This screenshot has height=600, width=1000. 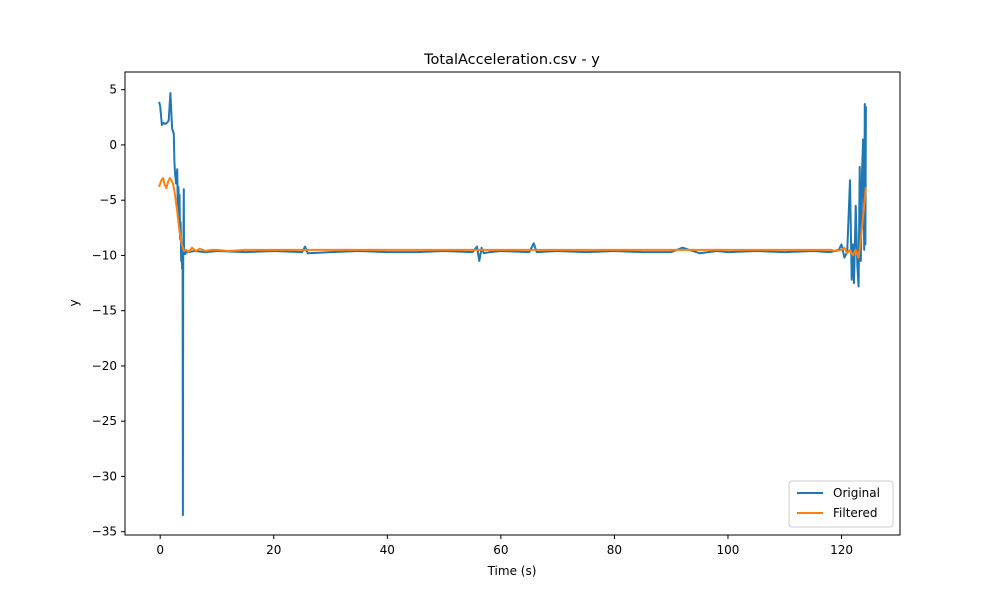 What do you see at coordinates (614, 550) in the screenshot?
I see `x-tick-label: 80` at bounding box center [614, 550].